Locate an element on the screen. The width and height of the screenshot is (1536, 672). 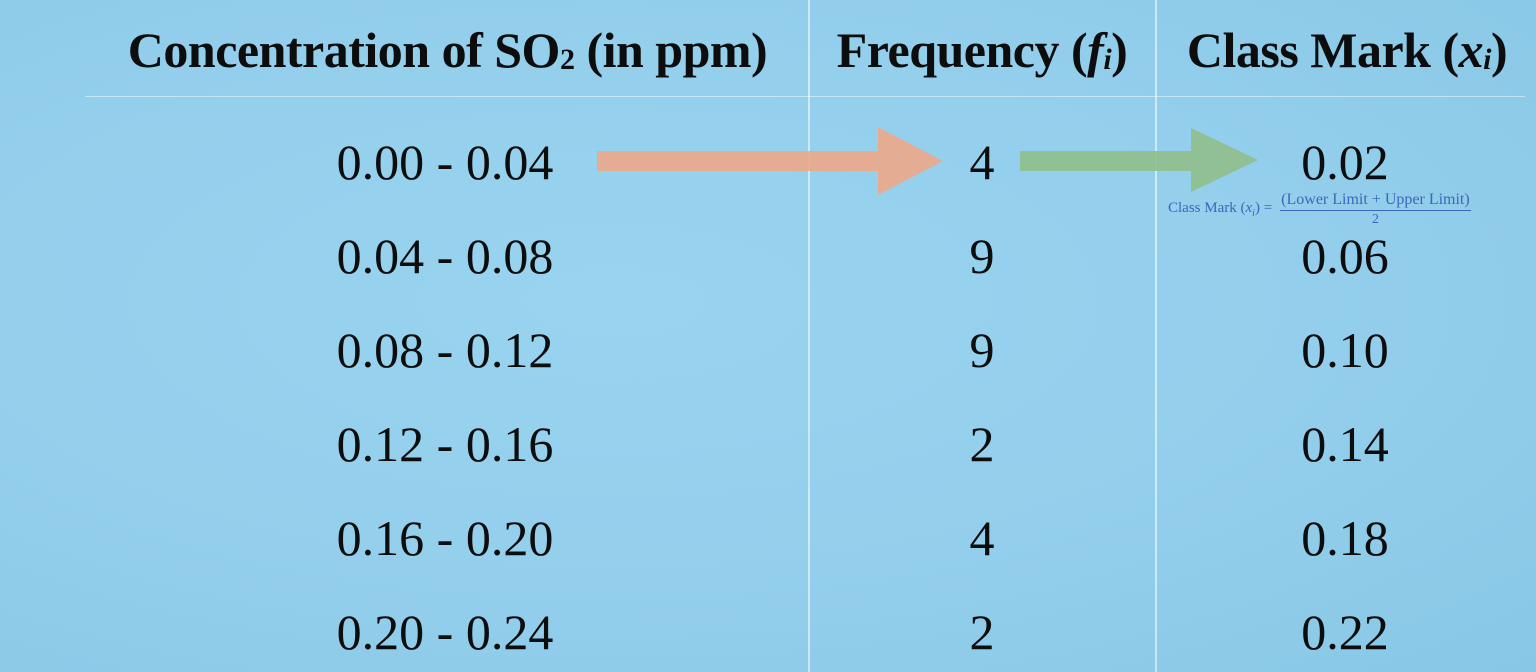
class-mark-cell: 0.06 is located at coordinates (1345, 256).